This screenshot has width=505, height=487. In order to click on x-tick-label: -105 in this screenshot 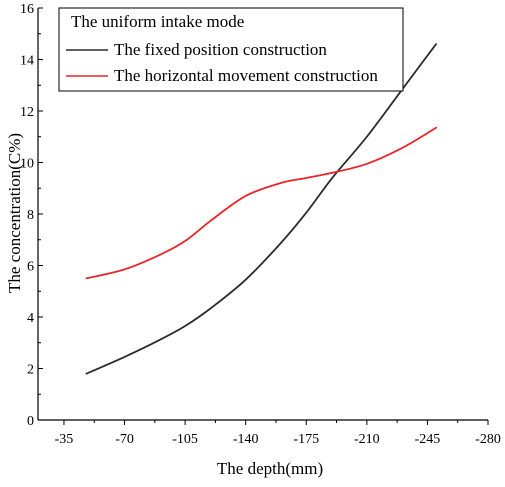, I will do `click(185, 439)`.